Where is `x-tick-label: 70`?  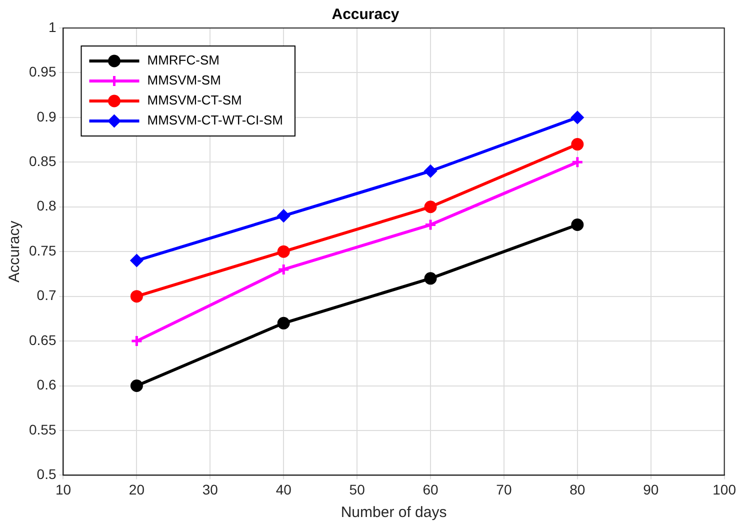 x-tick-label: 70 is located at coordinates (504, 489).